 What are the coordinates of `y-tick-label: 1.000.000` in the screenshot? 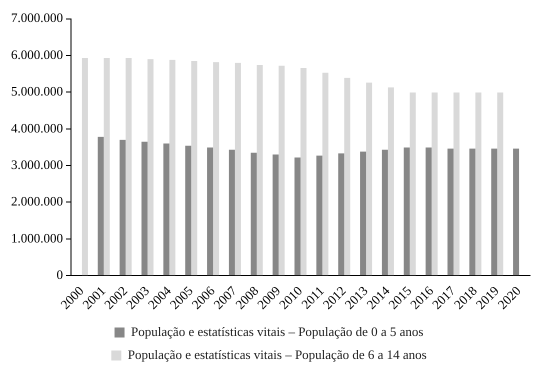 It's located at (37, 238).